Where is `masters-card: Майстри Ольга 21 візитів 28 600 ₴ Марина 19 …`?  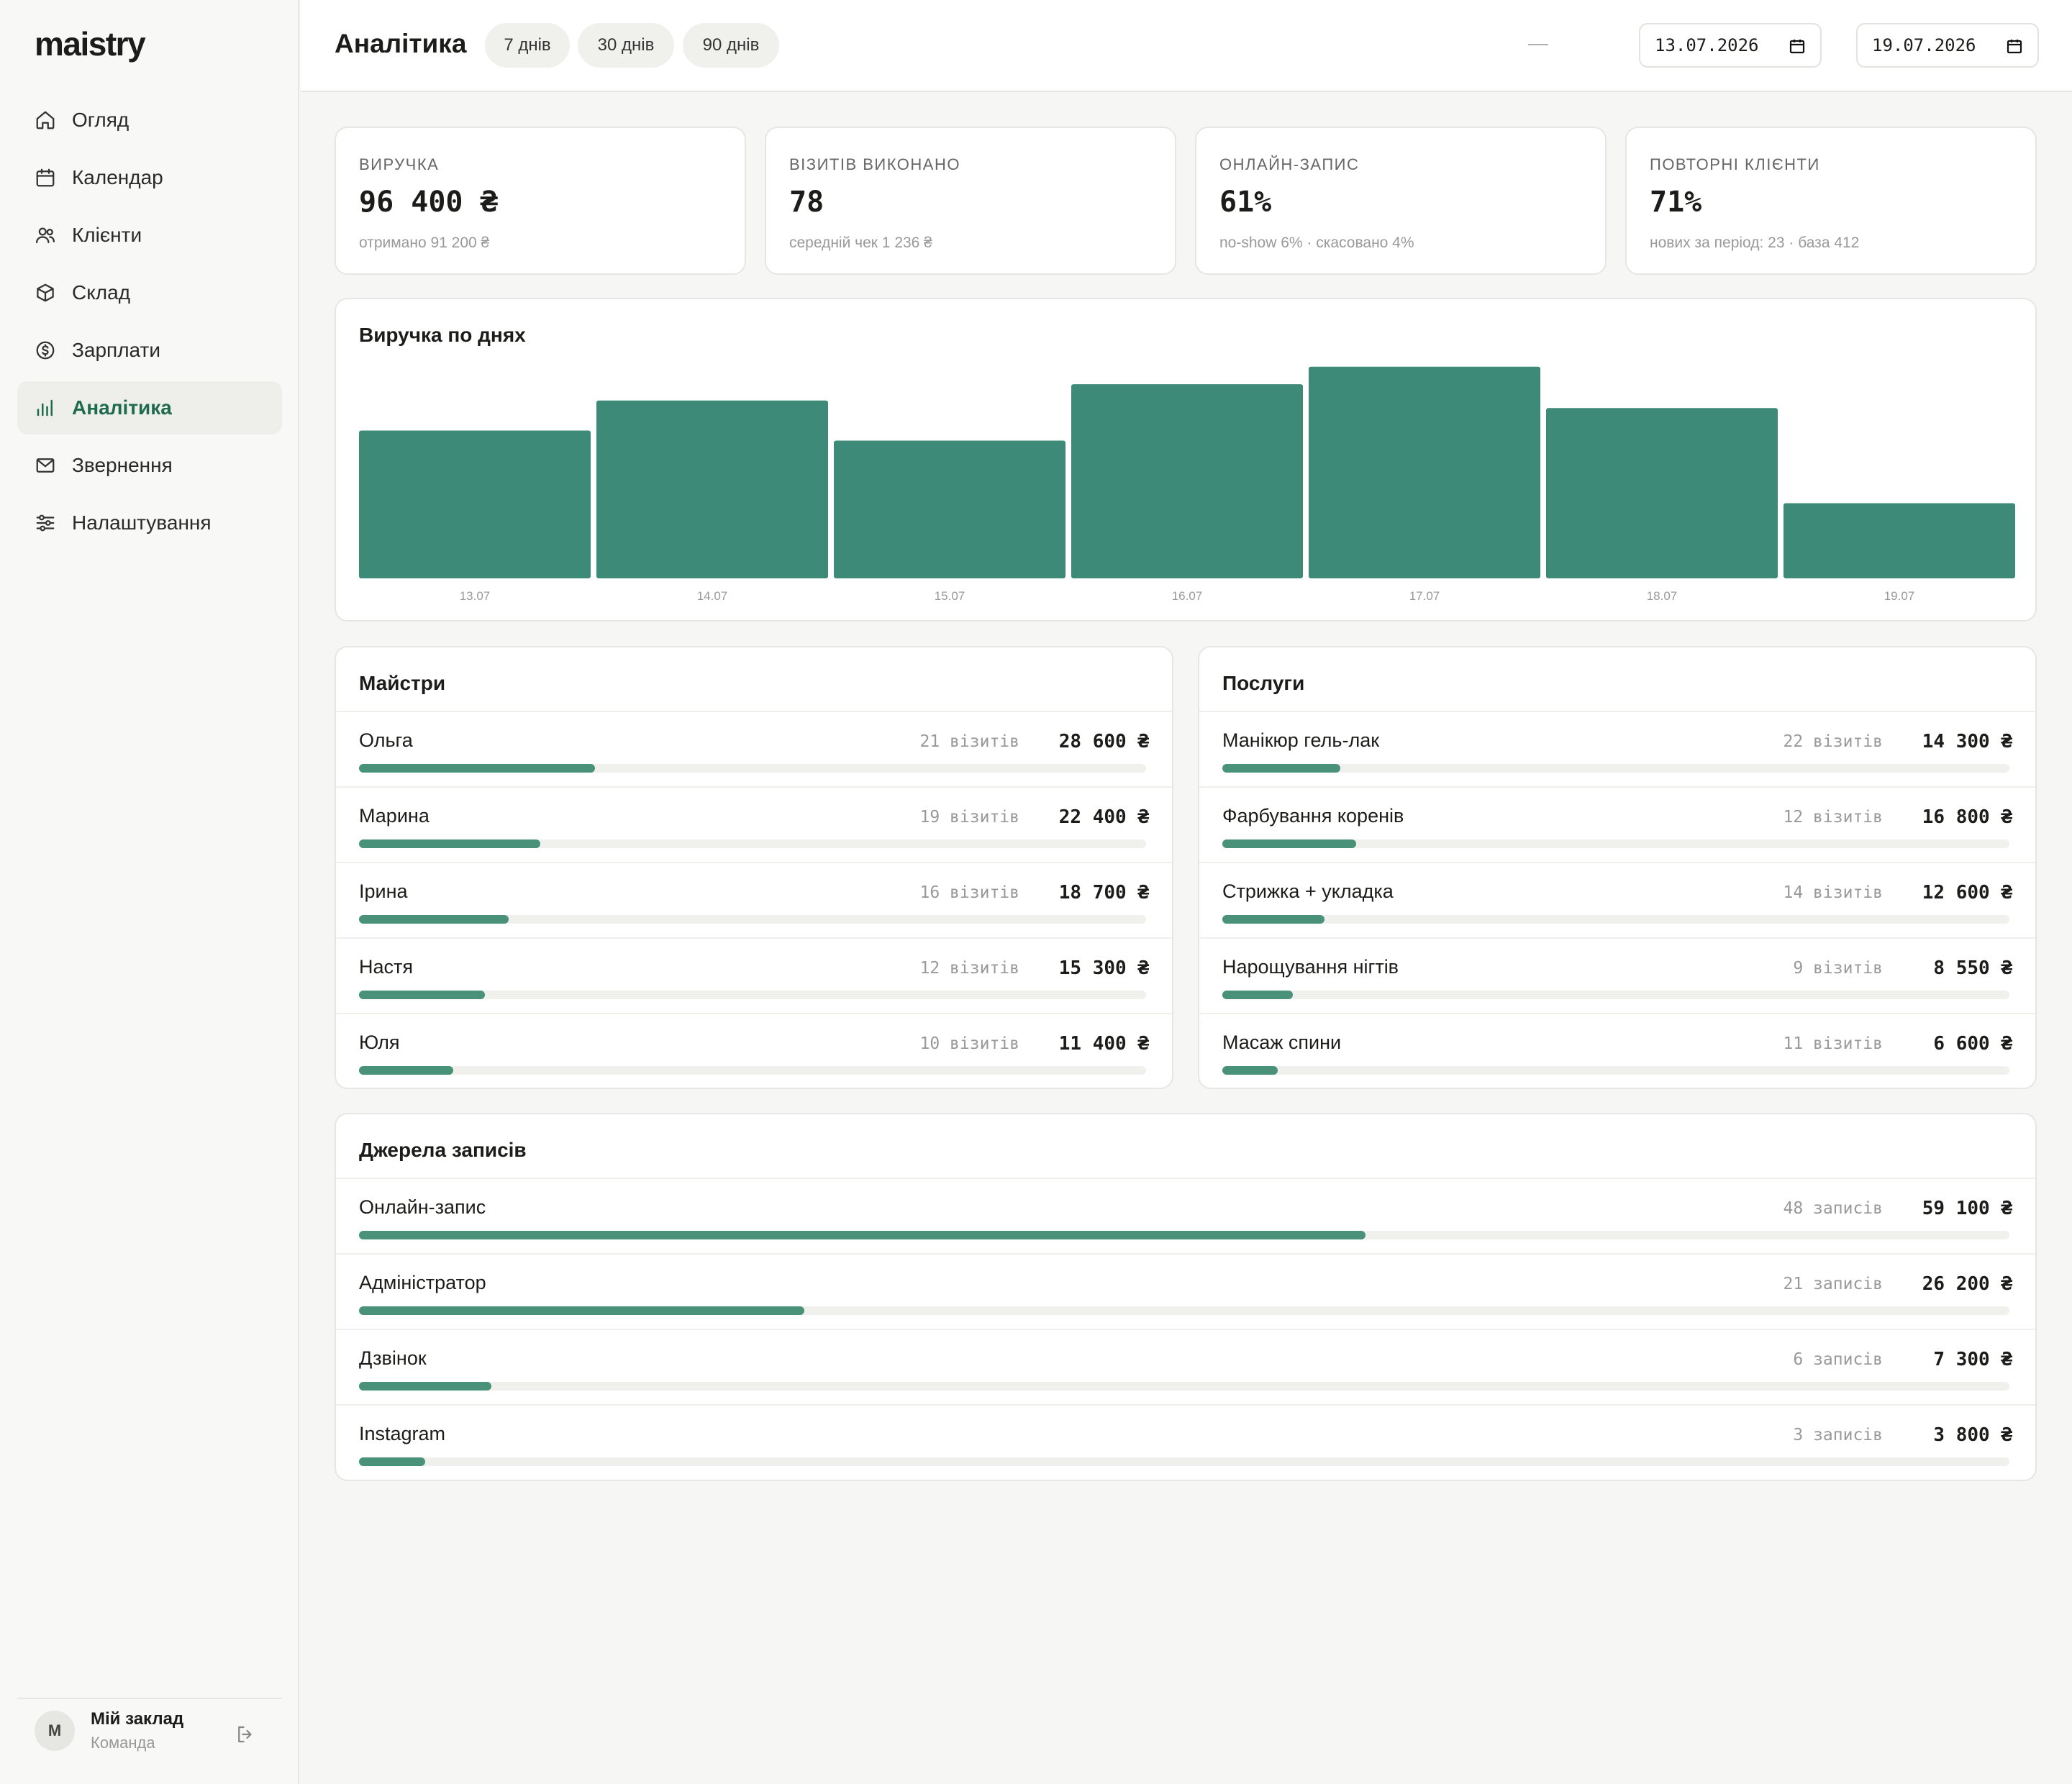
masters-card: Майстри Ольга 21 візитів 28 600 ₴ Марина 19 … is located at coordinates (754, 867).